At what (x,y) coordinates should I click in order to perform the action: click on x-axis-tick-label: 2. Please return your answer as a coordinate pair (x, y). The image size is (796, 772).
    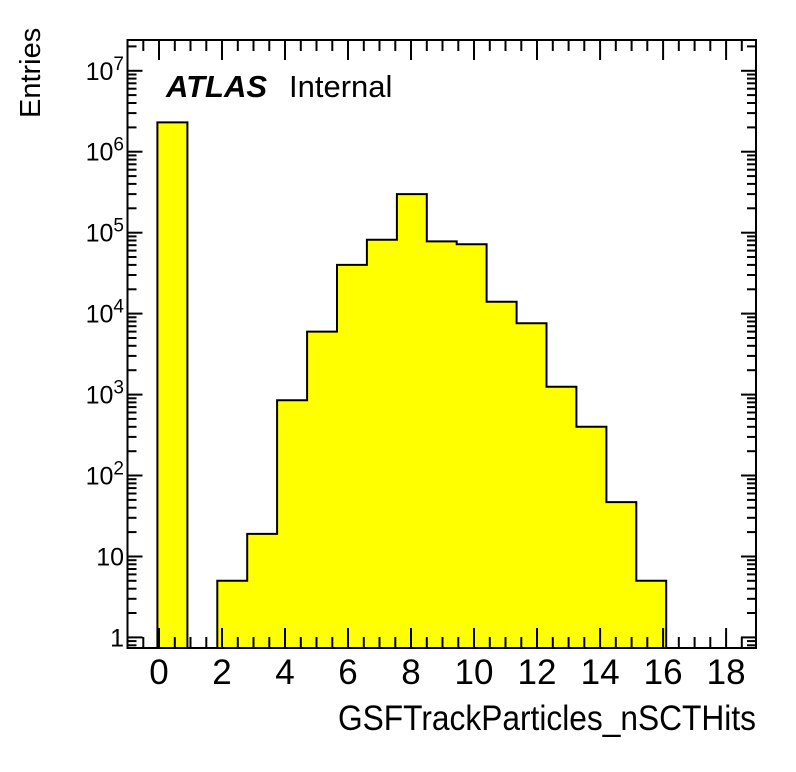
    Looking at the image, I should click on (221, 672).